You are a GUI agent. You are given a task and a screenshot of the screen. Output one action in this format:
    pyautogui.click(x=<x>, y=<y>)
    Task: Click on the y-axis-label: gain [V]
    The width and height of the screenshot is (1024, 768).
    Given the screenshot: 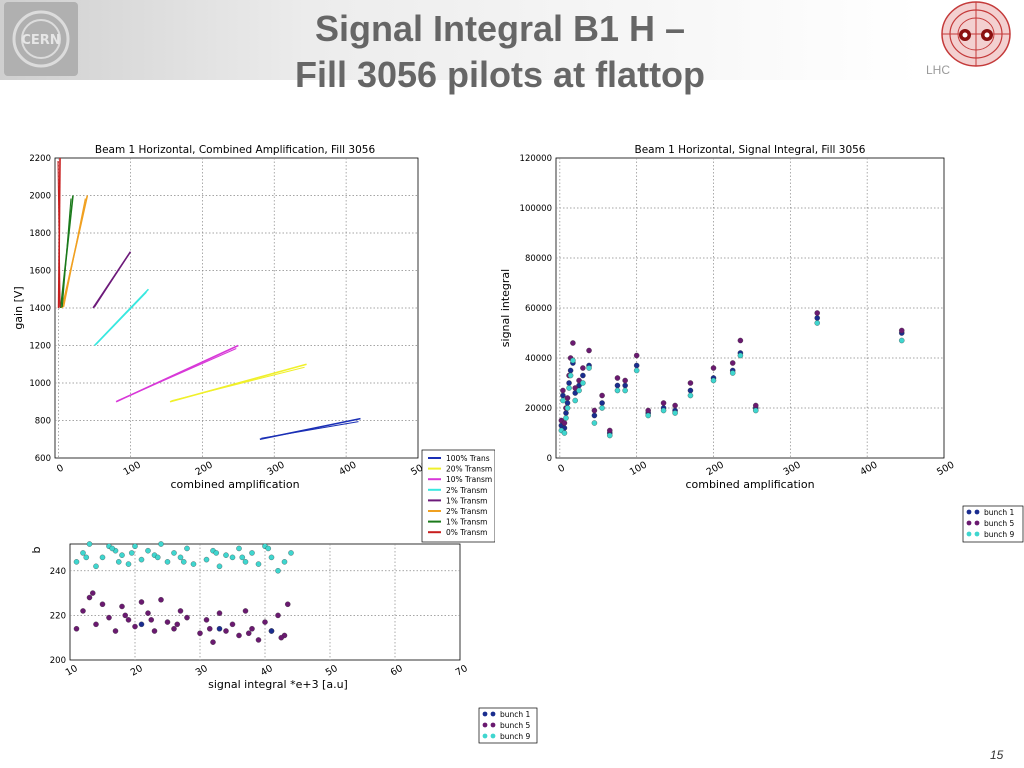 What is the action you would take?
    pyautogui.click(x=18, y=307)
    